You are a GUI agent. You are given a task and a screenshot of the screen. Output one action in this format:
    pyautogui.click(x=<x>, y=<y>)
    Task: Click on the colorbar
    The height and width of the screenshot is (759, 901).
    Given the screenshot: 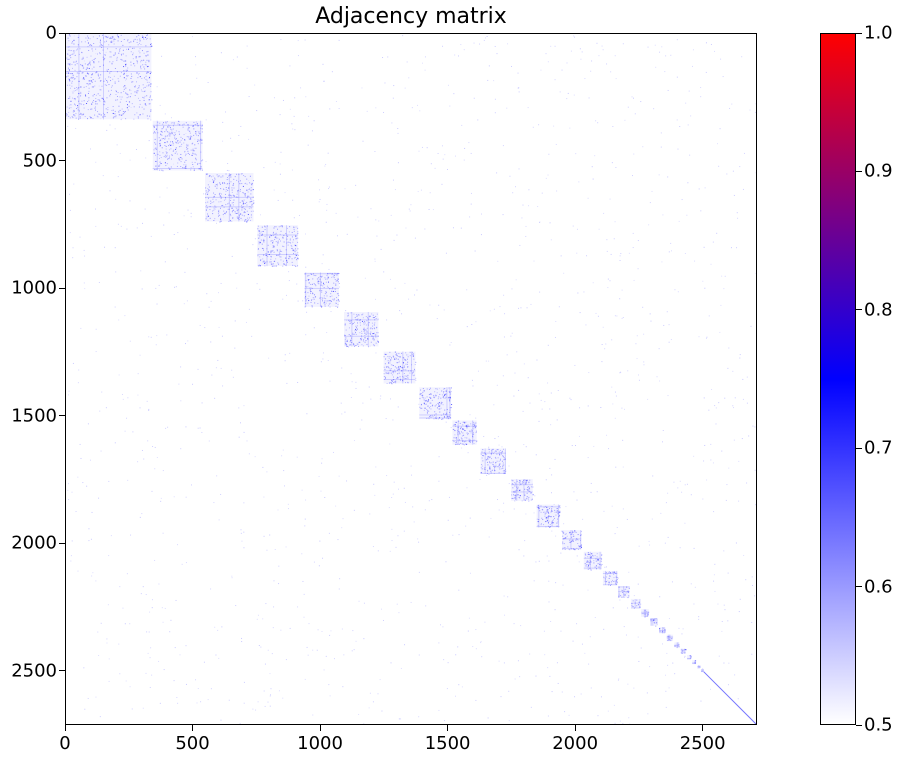 What is the action you would take?
    pyautogui.click(x=838, y=379)
    